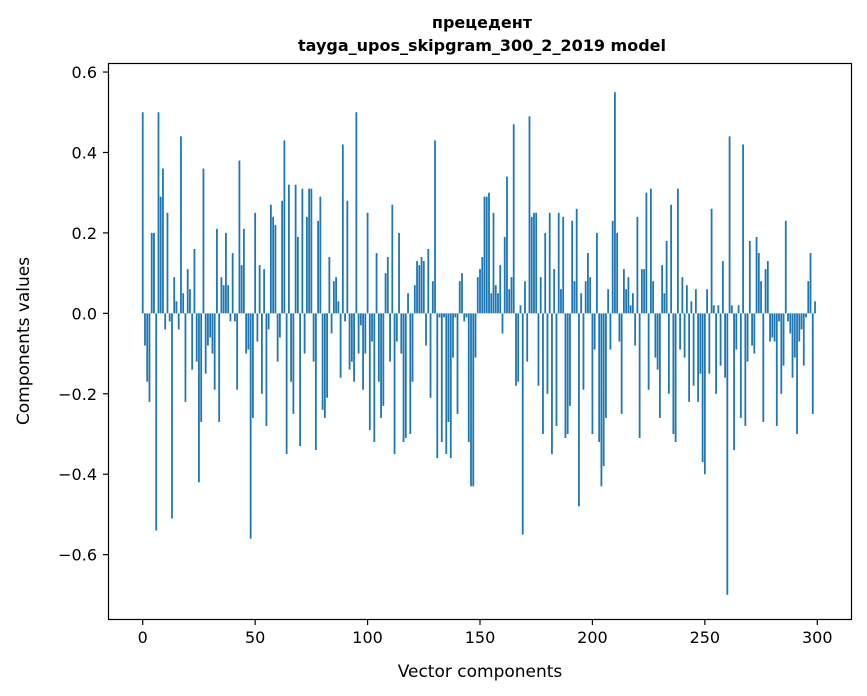 The height and width of the screenshot is (696, 867). Describe the element at coordinates (84, 72) in the screenshot. I see `y-tick-label: 0.6` at that location.